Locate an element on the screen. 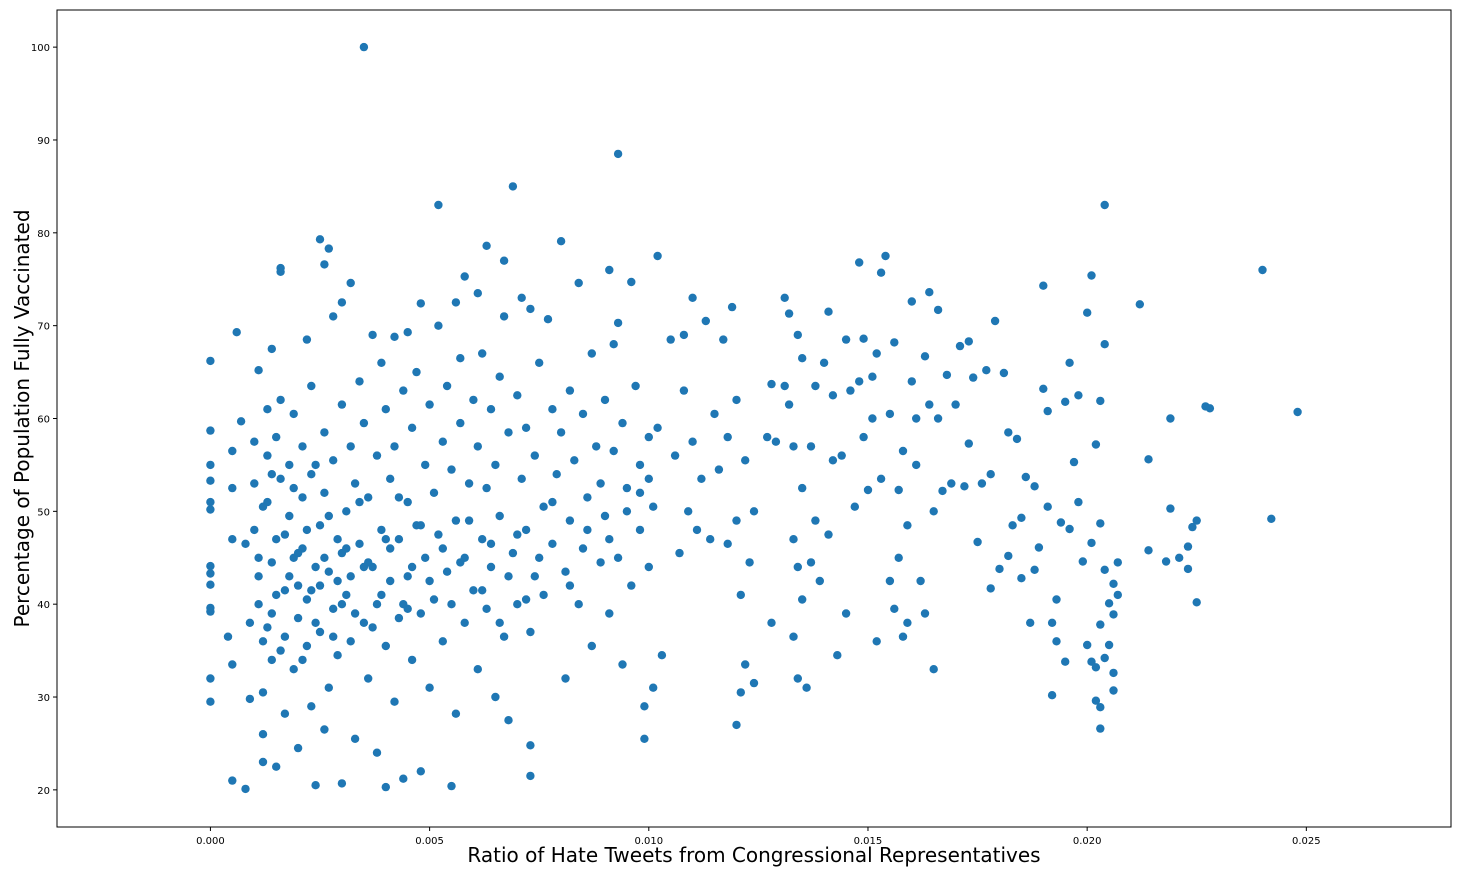 This screenshot has width=1461, height=873. x-axis-ticks: 0.000 0.005 0.010 0.015 0.020 0.025 is located at coordinates (758, 837).